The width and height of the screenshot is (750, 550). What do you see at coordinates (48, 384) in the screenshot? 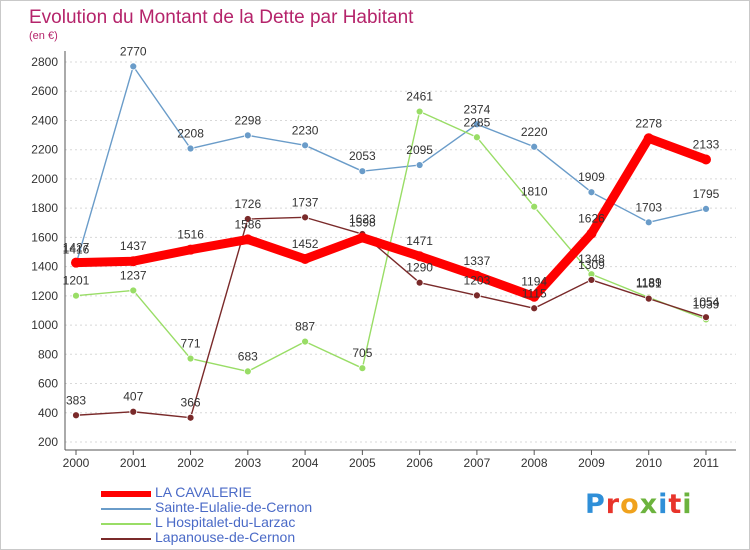
I see `y-tick-label: 600` at bounding box center [48, 384].